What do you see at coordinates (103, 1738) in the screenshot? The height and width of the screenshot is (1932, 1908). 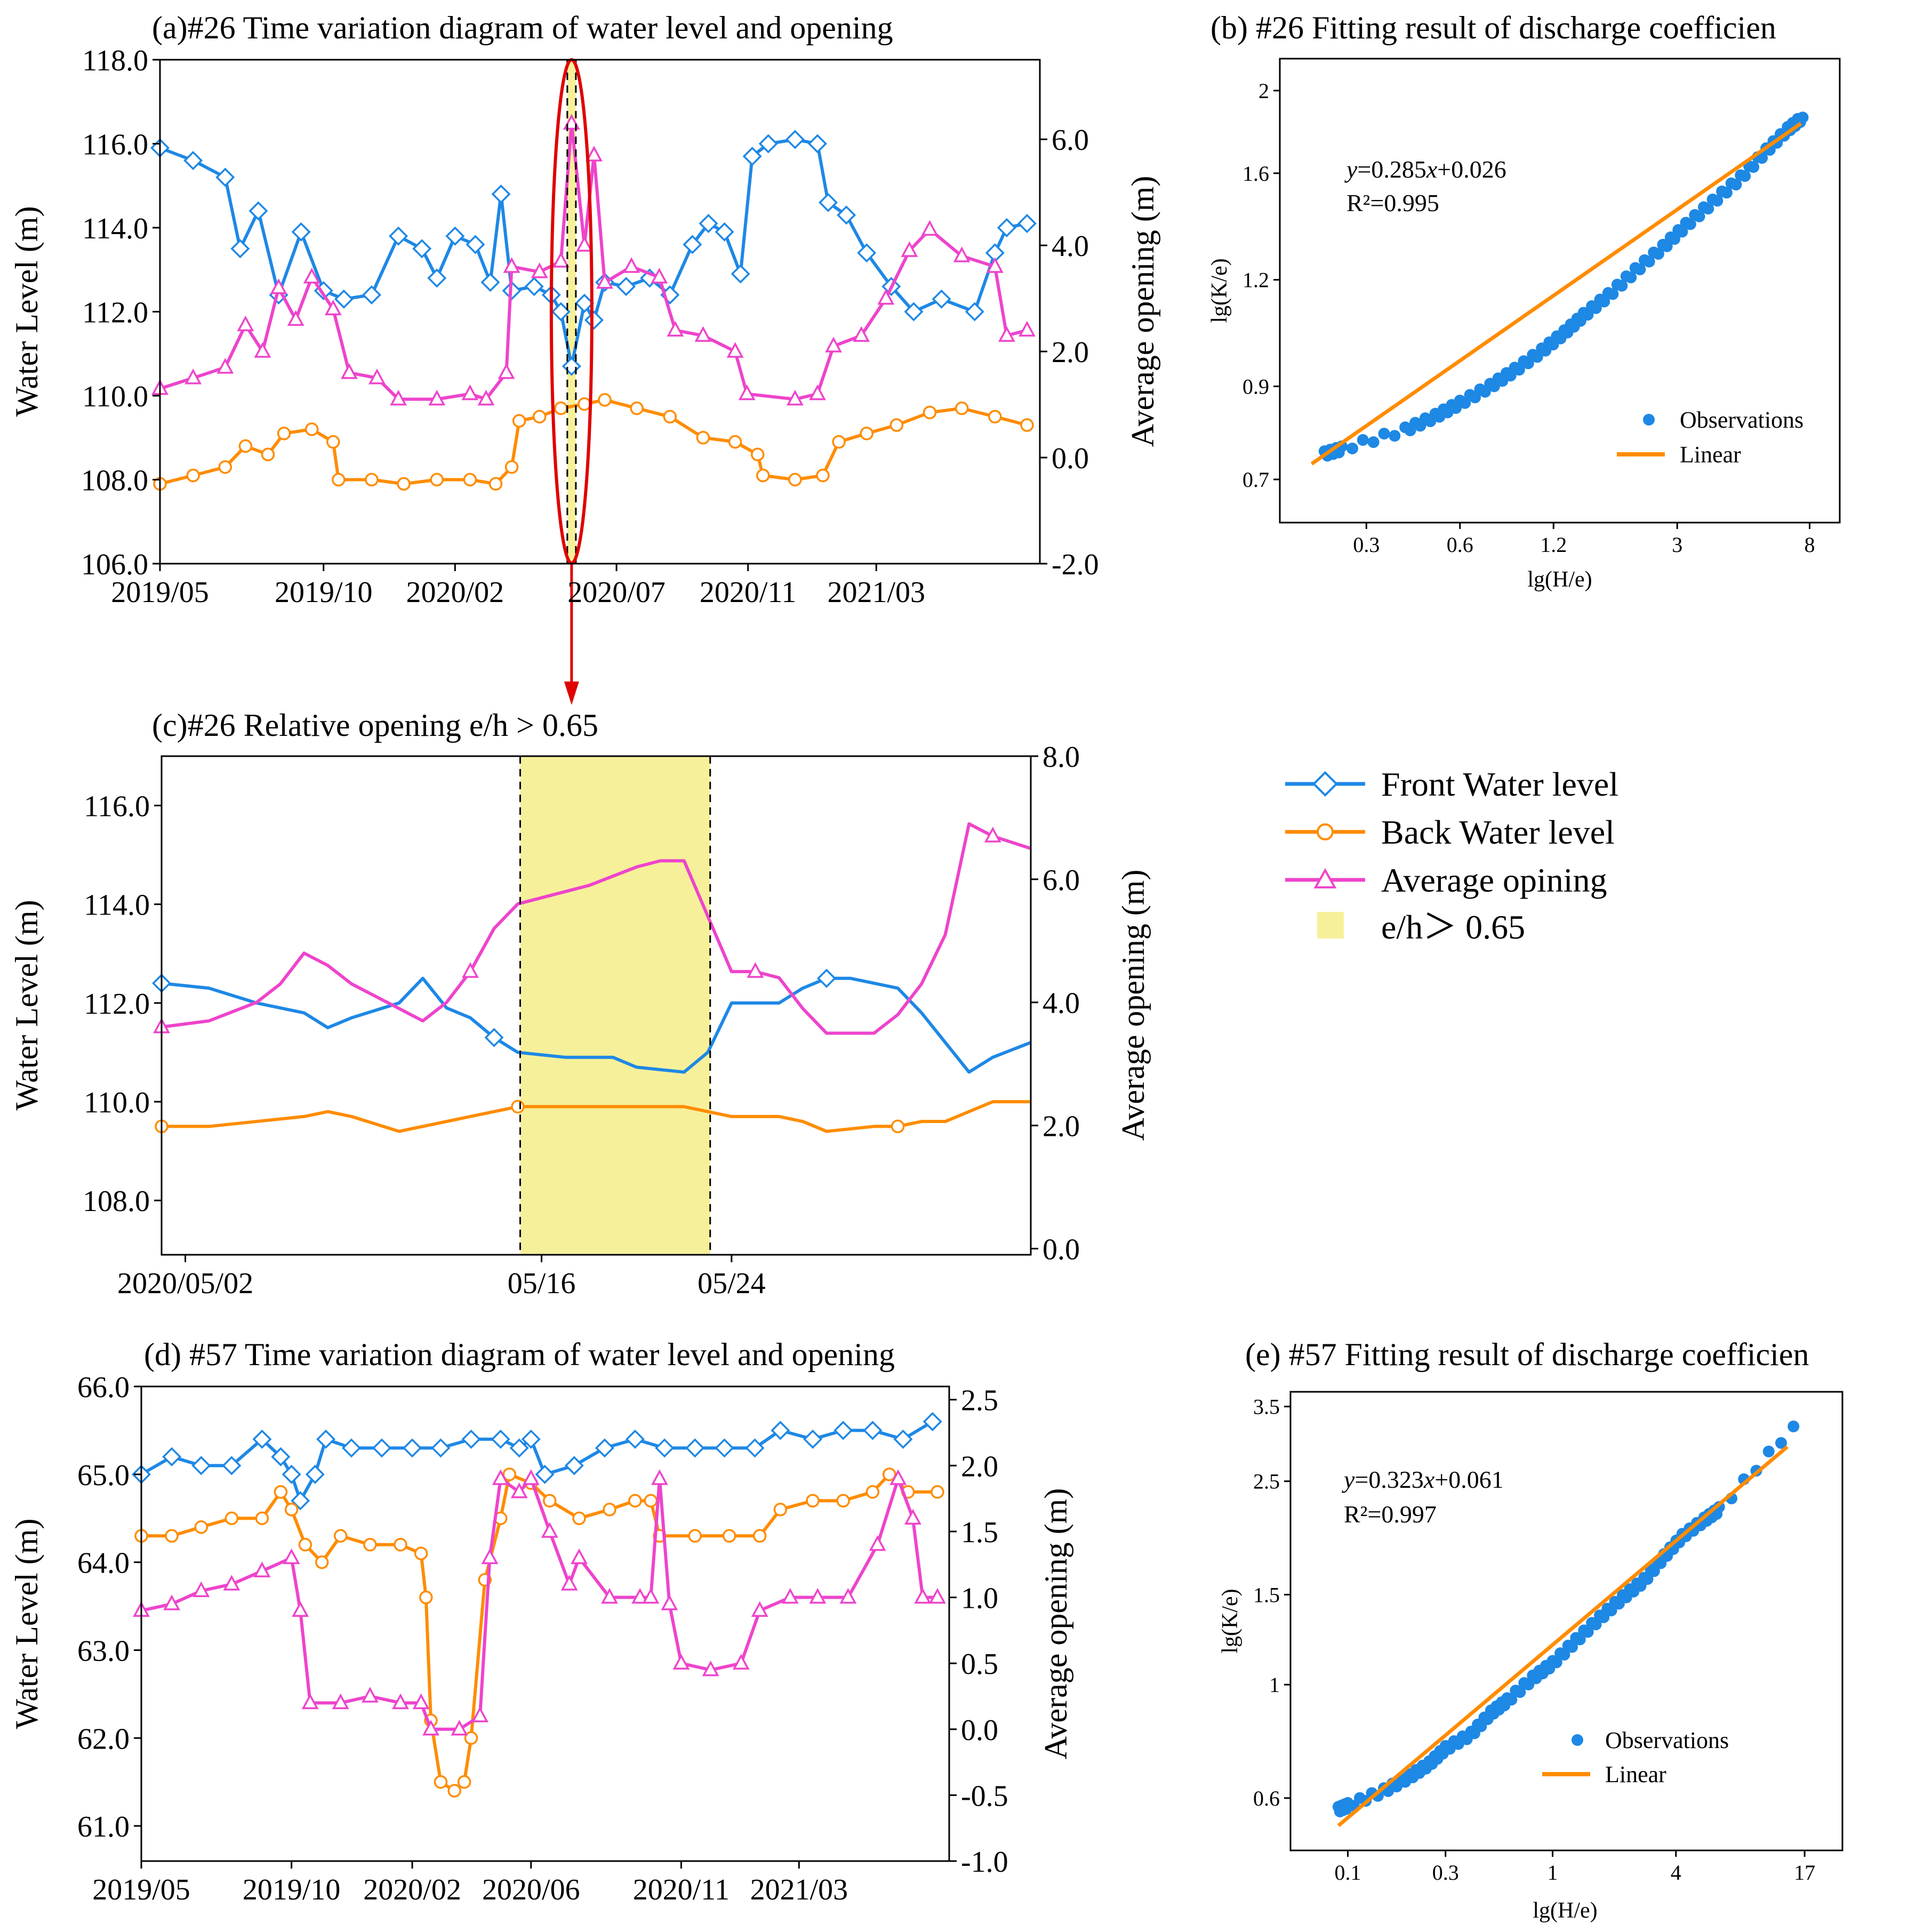 I see `left-tick-label: 62.0` at bounding box center [103, 1738].